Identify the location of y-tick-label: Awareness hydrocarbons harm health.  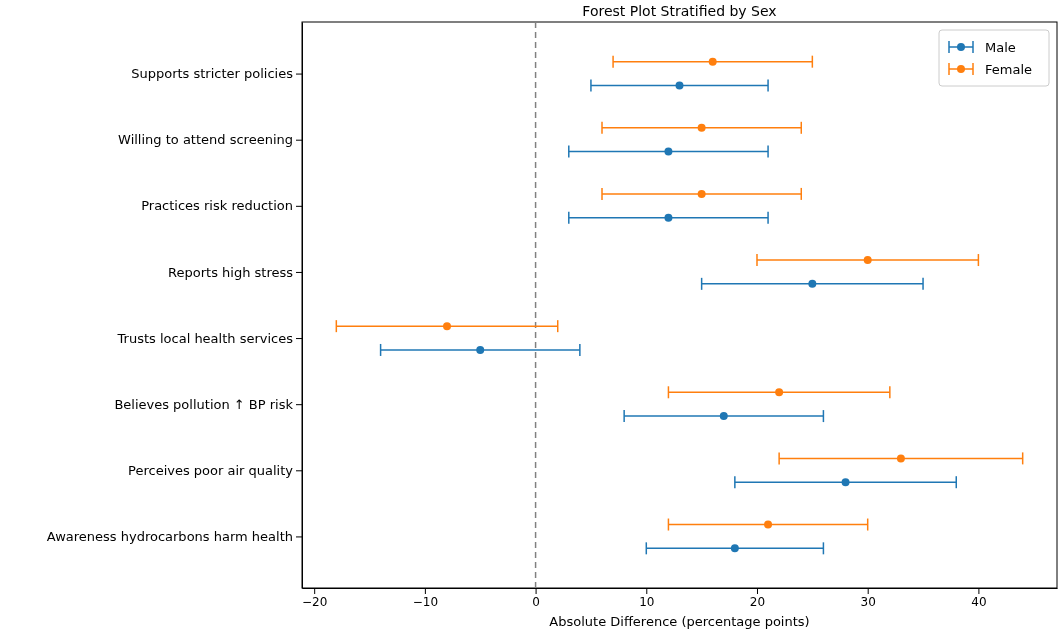
(169, 537).